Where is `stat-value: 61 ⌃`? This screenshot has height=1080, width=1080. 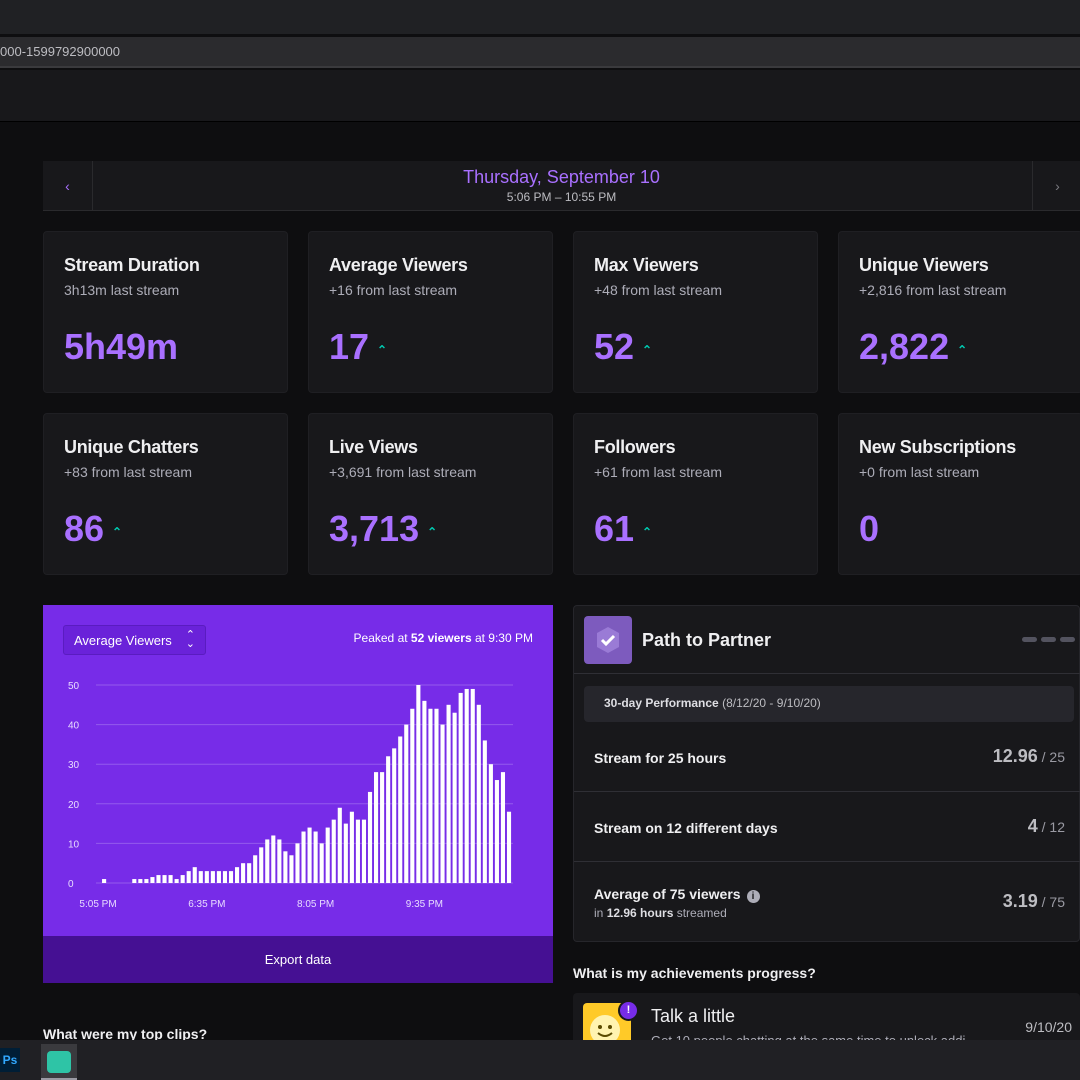
stat-value: 61 ⌃ is located at coordinates (623, 529).